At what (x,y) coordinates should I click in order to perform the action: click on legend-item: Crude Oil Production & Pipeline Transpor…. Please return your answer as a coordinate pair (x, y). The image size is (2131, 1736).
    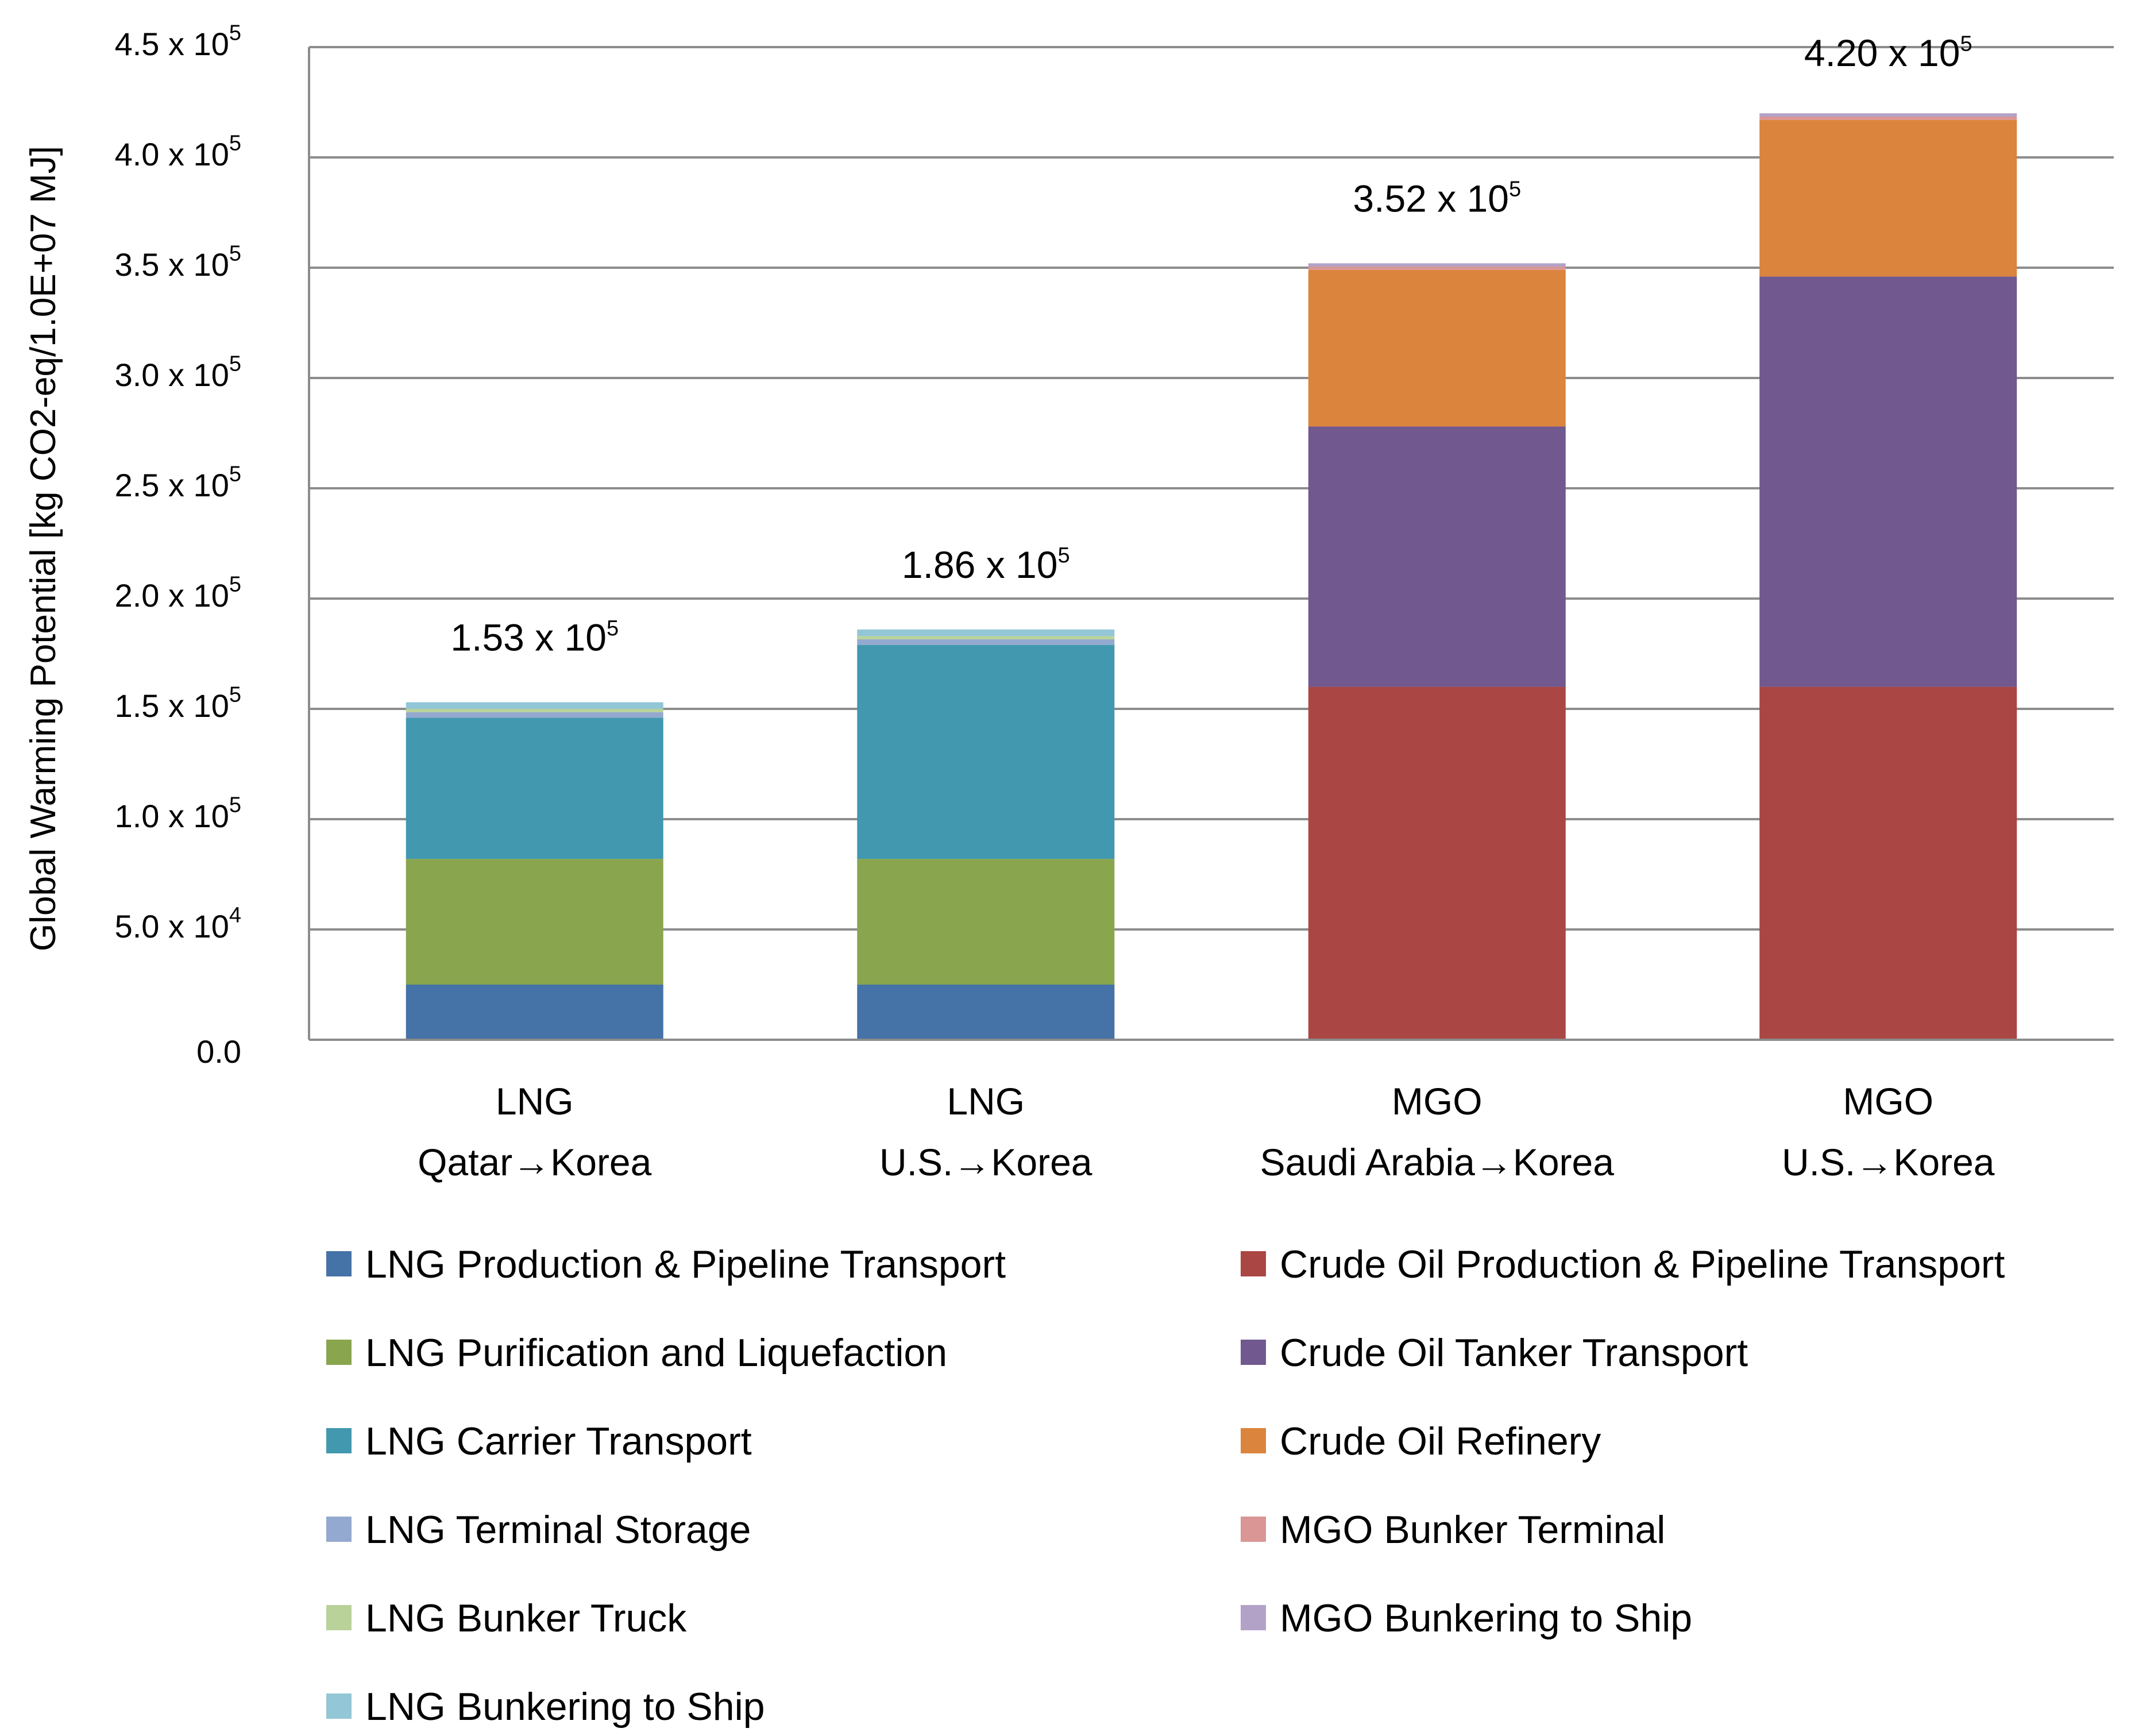
    Looking at the image, I should click on (1623, 1264).